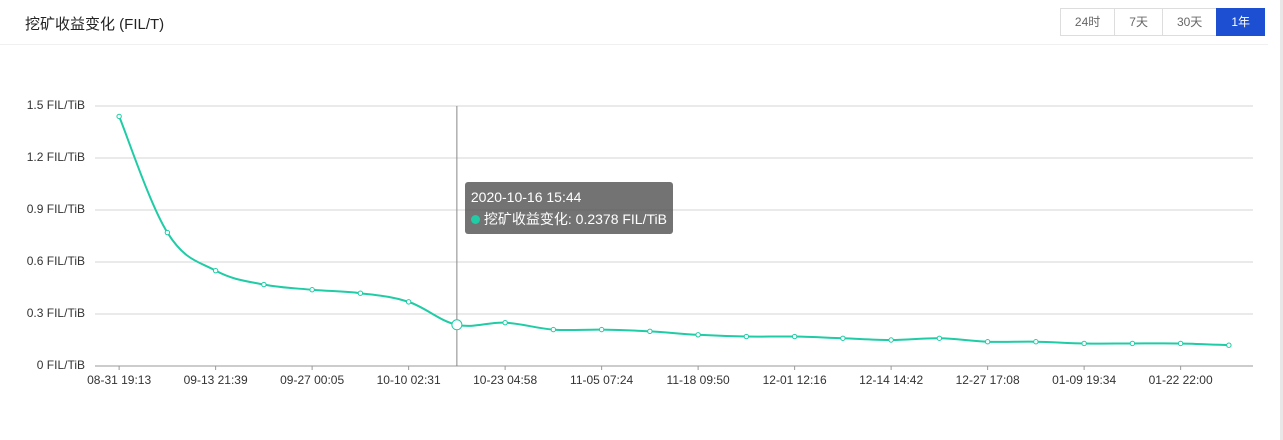  I want to click on y-tick-label: 1.5 FIL/TiB, so click(56, 105).